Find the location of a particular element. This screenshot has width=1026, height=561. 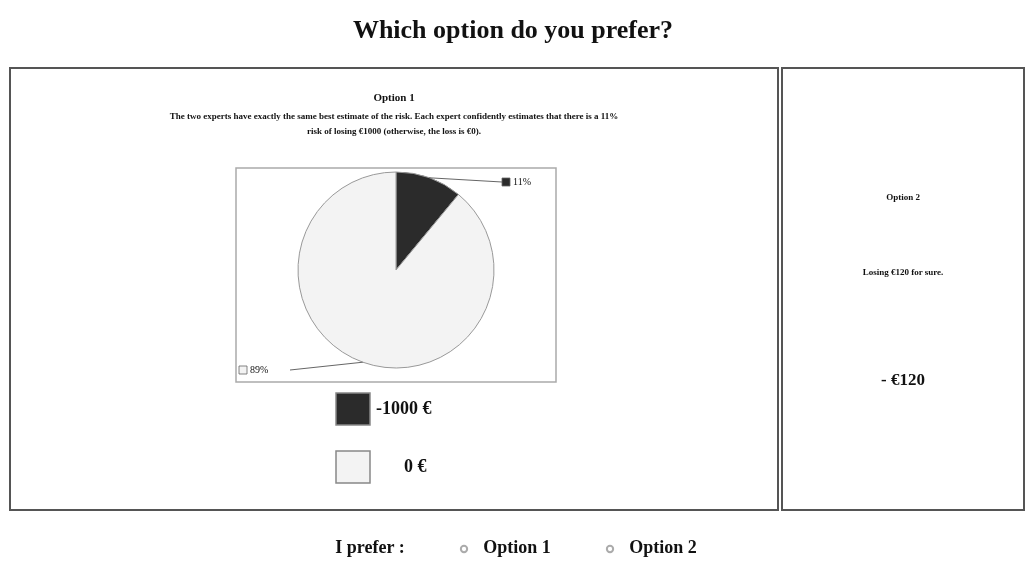

text: Losing €120 for sure. is located at coordinates (903, 272).